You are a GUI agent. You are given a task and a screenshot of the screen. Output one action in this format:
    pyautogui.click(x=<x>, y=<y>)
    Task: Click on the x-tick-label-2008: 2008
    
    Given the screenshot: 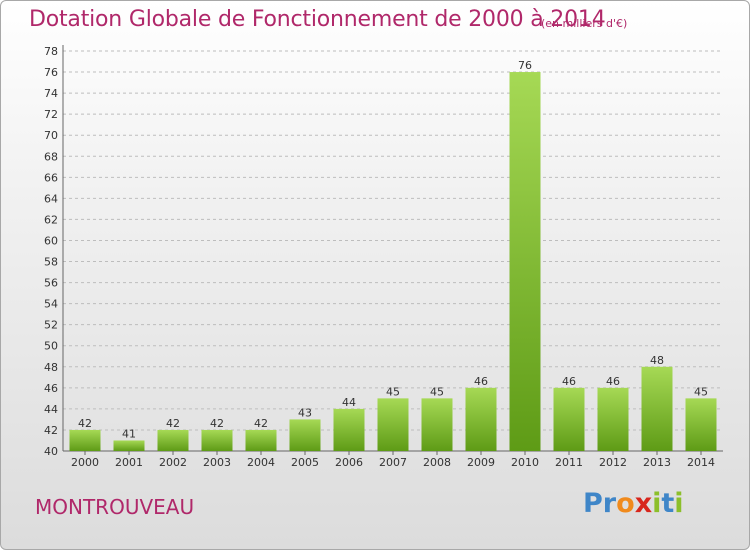 What is the action you would take?
    pyautogui.click(x=437, y=462)
    